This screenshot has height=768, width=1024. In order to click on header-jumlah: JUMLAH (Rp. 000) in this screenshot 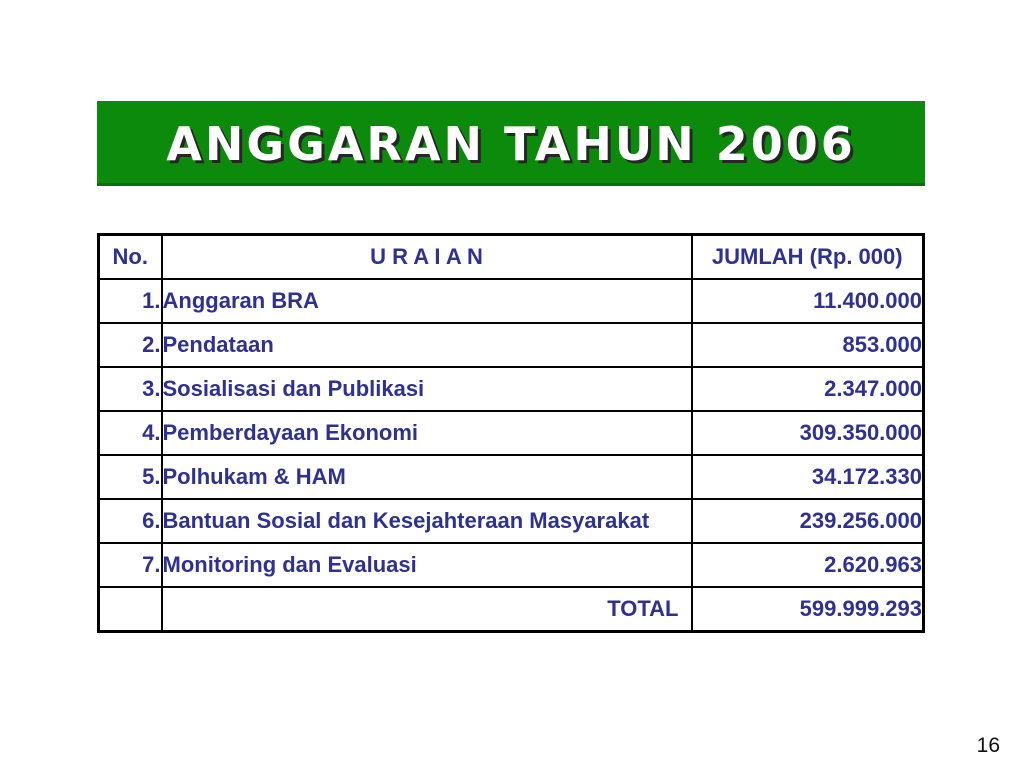, I will do `click(807, 256)`.